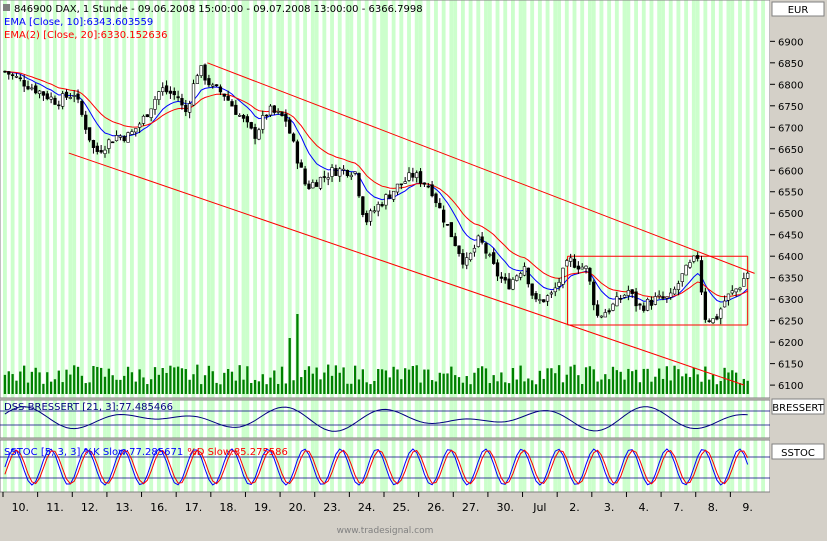 Image resolution: width=827 pixels, height=541 pixels. What do you see at coordinates (790, 128) in the screenshot?
I see `y-tick-label: 6700` at bounding box center [790, 128].